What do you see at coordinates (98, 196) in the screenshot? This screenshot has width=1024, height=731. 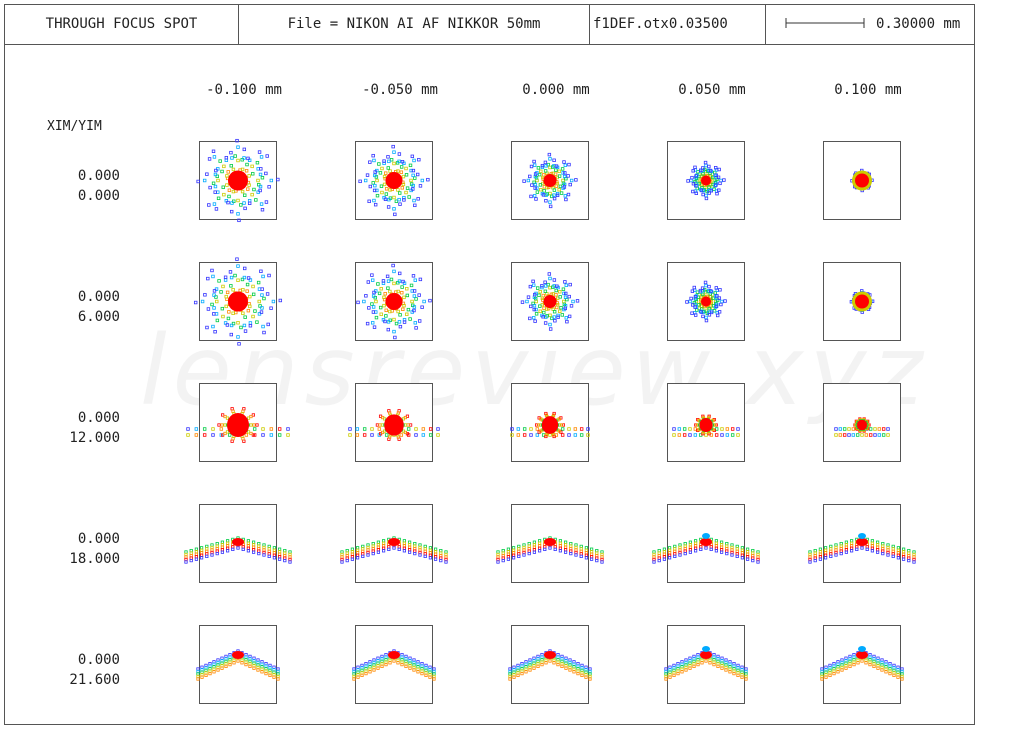 I see `yim-value: 0.000` at bounding box center [98, 196].